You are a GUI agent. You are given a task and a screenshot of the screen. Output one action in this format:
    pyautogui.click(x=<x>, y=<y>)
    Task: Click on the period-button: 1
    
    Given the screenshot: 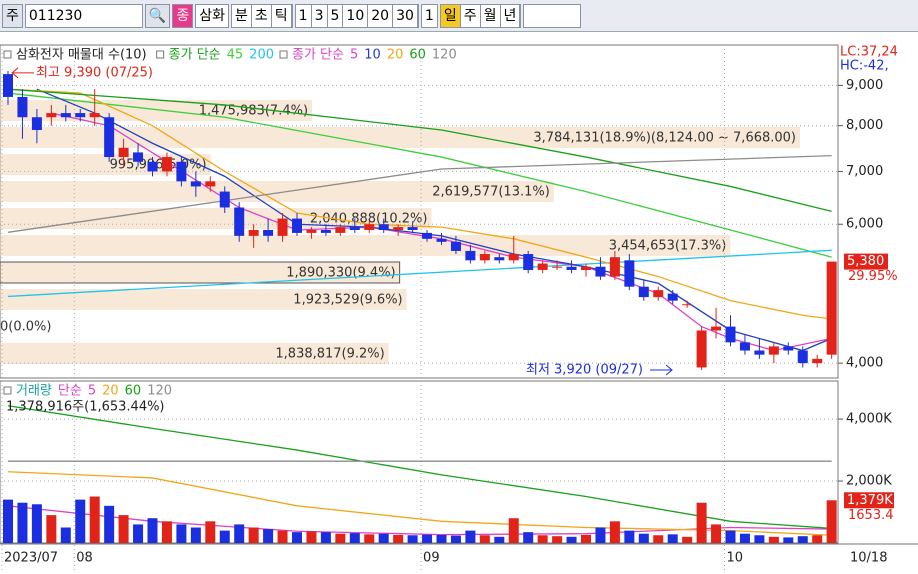 What is the action you would take?
    pyautogui.click(x=303, y=15)
    